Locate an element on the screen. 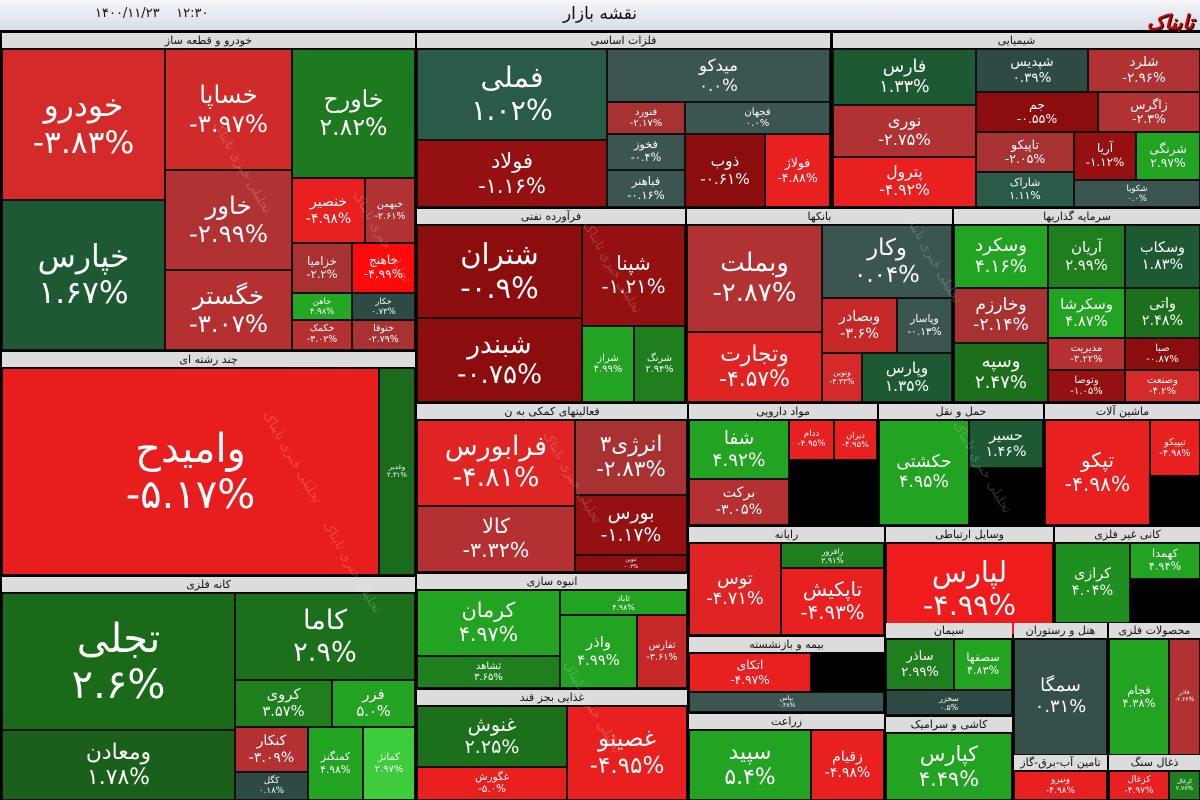 The width and height of the screenshot is (1200, 800). tile: وپاسار -۰.۱۳% is located at coordinates (924, 325).